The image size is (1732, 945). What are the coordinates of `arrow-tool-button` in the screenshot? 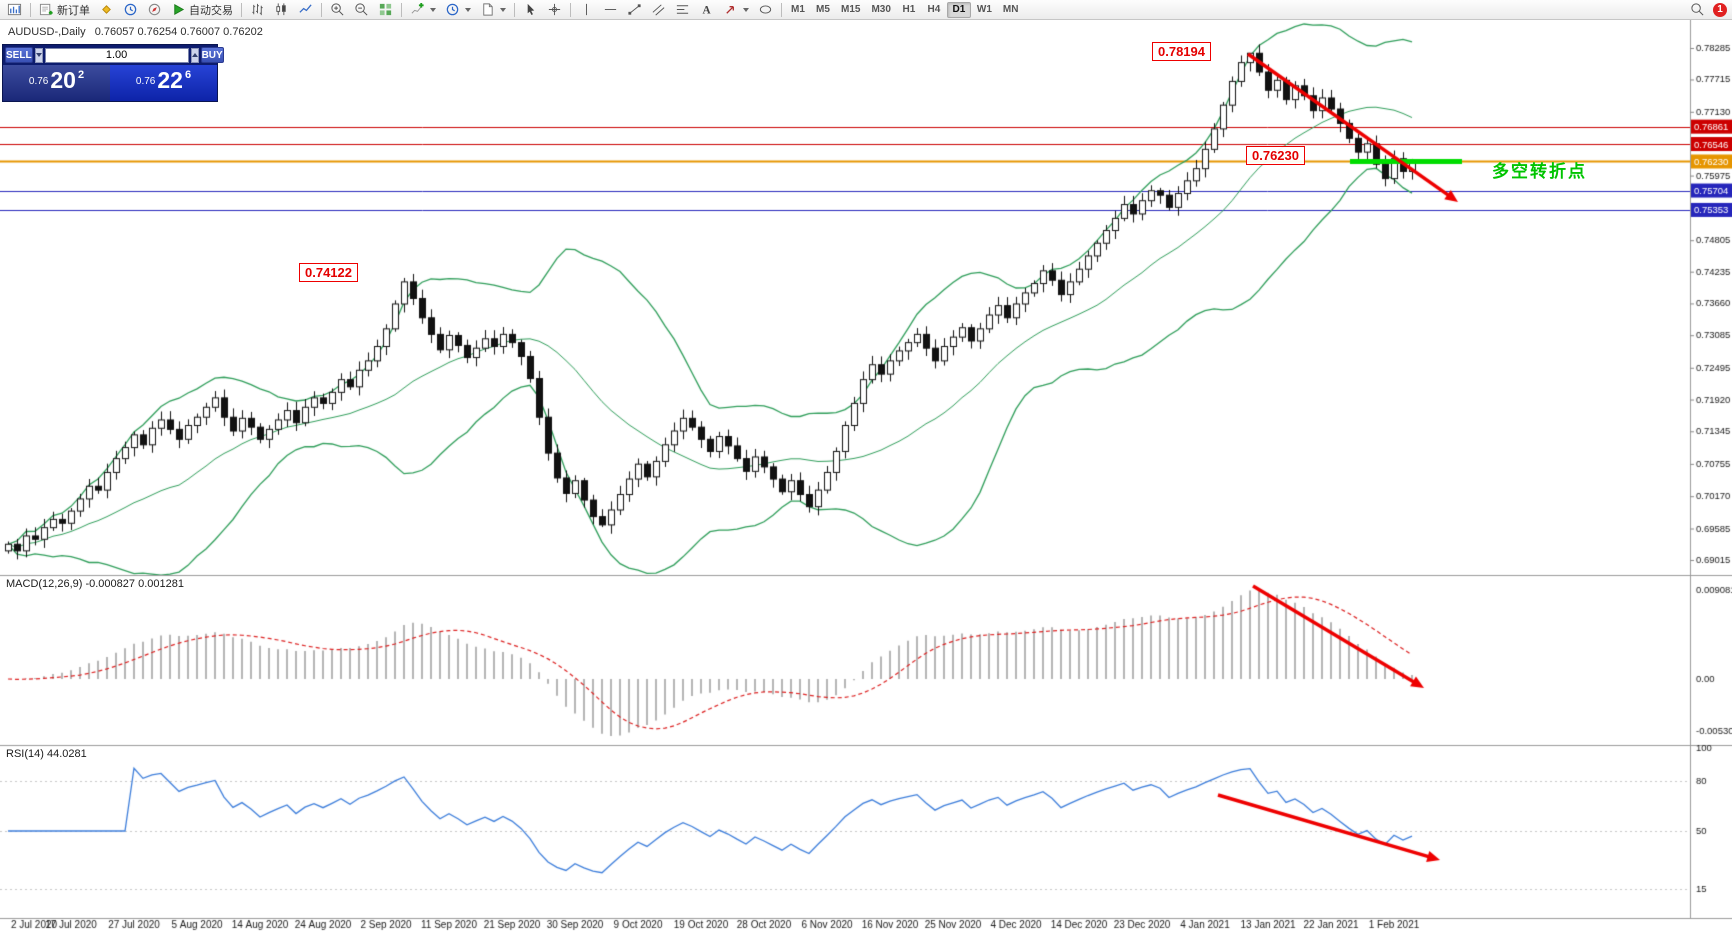 It's located at (736, 10).